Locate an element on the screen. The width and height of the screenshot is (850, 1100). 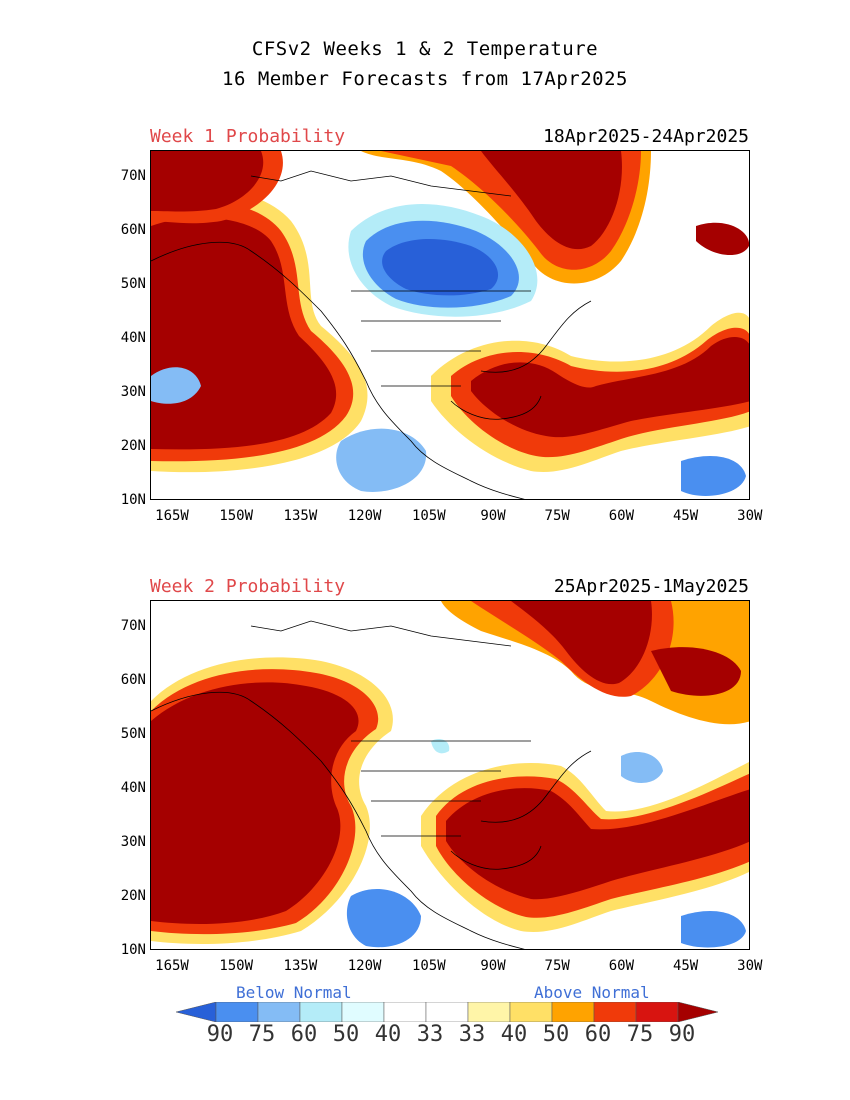
legend-above-normal-label: Above Normal is located at coordinates (592, 992).